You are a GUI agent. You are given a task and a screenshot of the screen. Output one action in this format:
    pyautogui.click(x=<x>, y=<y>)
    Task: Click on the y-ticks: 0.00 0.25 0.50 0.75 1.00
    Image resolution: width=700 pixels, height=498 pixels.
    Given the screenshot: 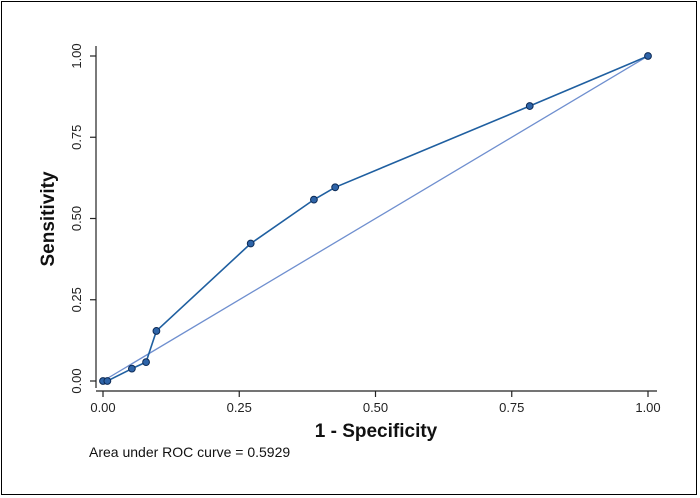 What is the action you would take?
    pyautogui.click(x=82, y=218)
    